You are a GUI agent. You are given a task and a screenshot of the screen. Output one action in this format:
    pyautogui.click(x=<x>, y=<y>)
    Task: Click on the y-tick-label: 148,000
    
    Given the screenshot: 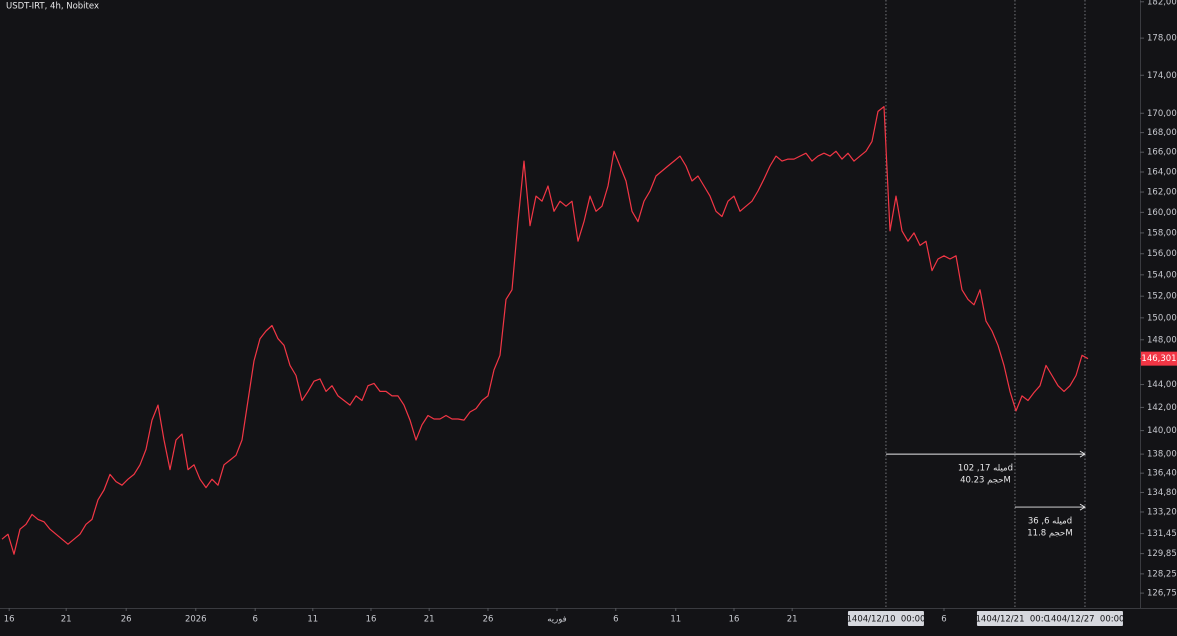 What is the action you would take?
    pyautogui.click(x=1162, y=340)
    